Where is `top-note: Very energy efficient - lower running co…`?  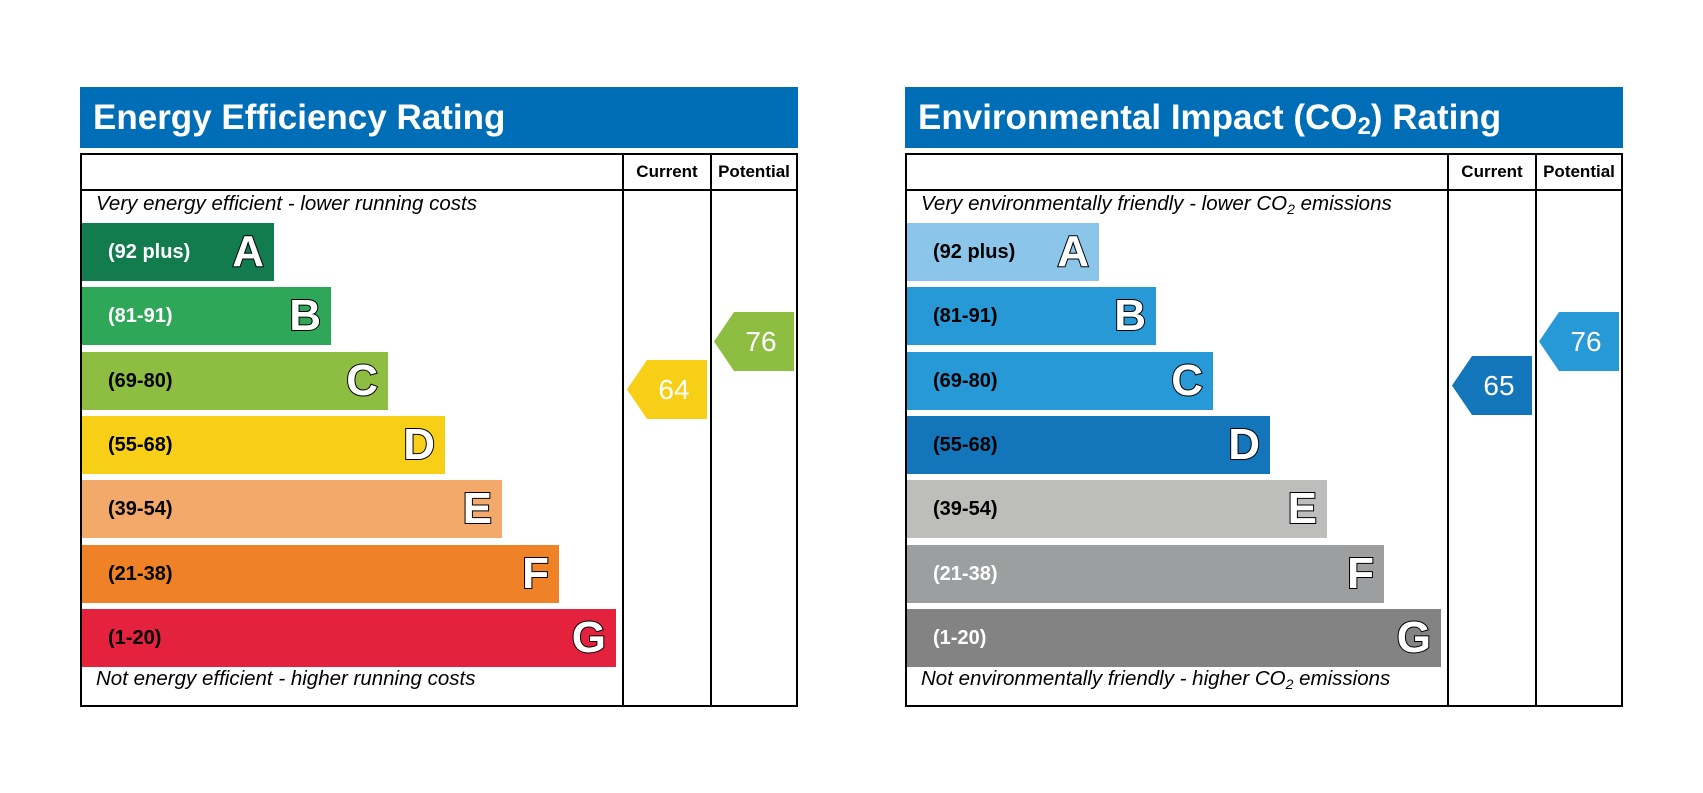
top-note: Very energy efficient - lower running co… is located at coordinates (286, 203).